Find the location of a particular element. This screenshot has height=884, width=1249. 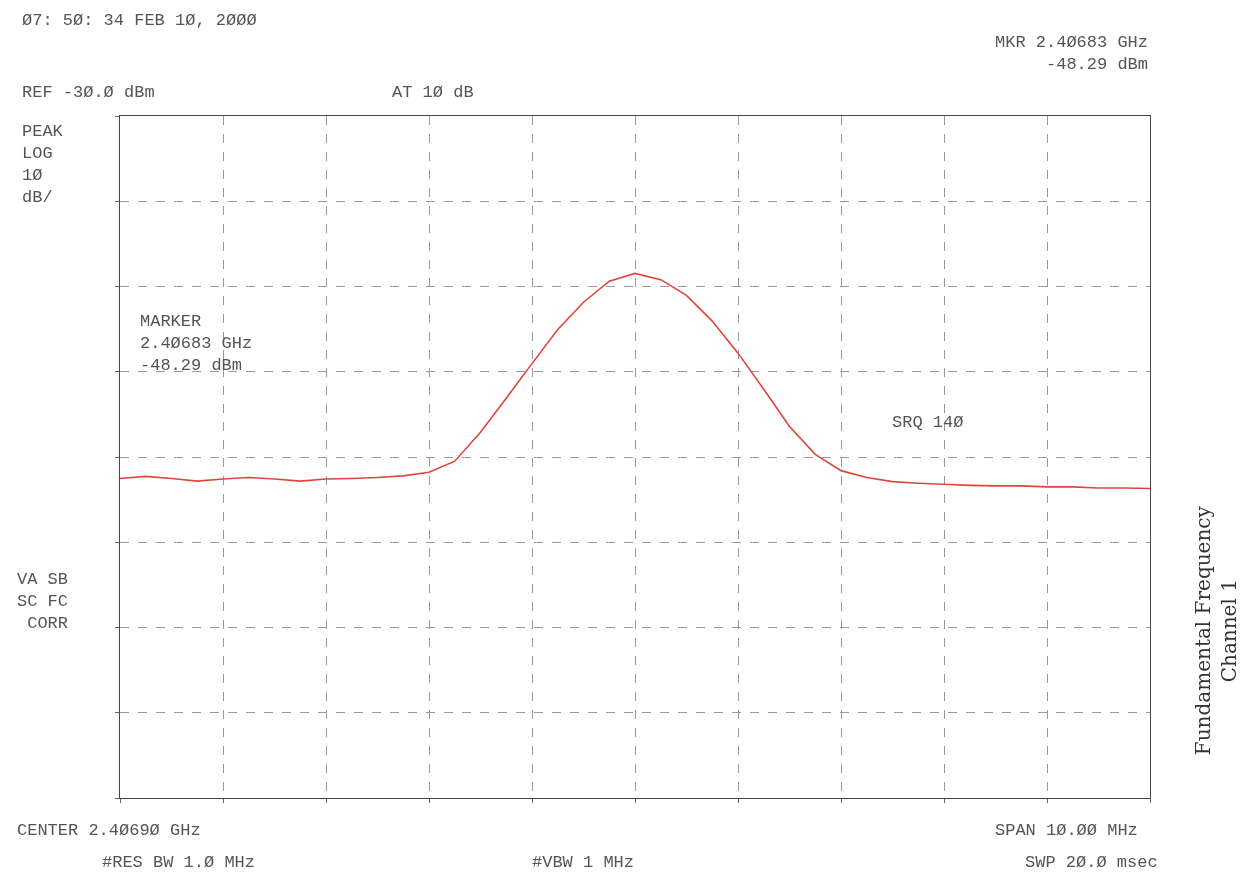

annotation: SRQ 14Ø is located at coordinates (928, 422).